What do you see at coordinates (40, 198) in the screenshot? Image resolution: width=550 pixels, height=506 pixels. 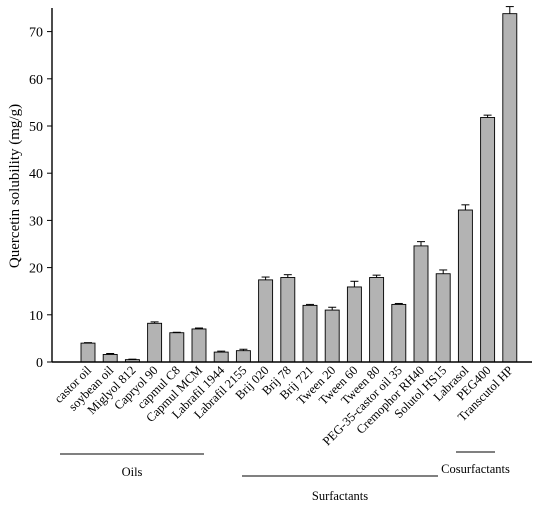 I see `y-ticks-layer: 0 10 20 30 40 50 60 70` at bounding box center [40, 198].